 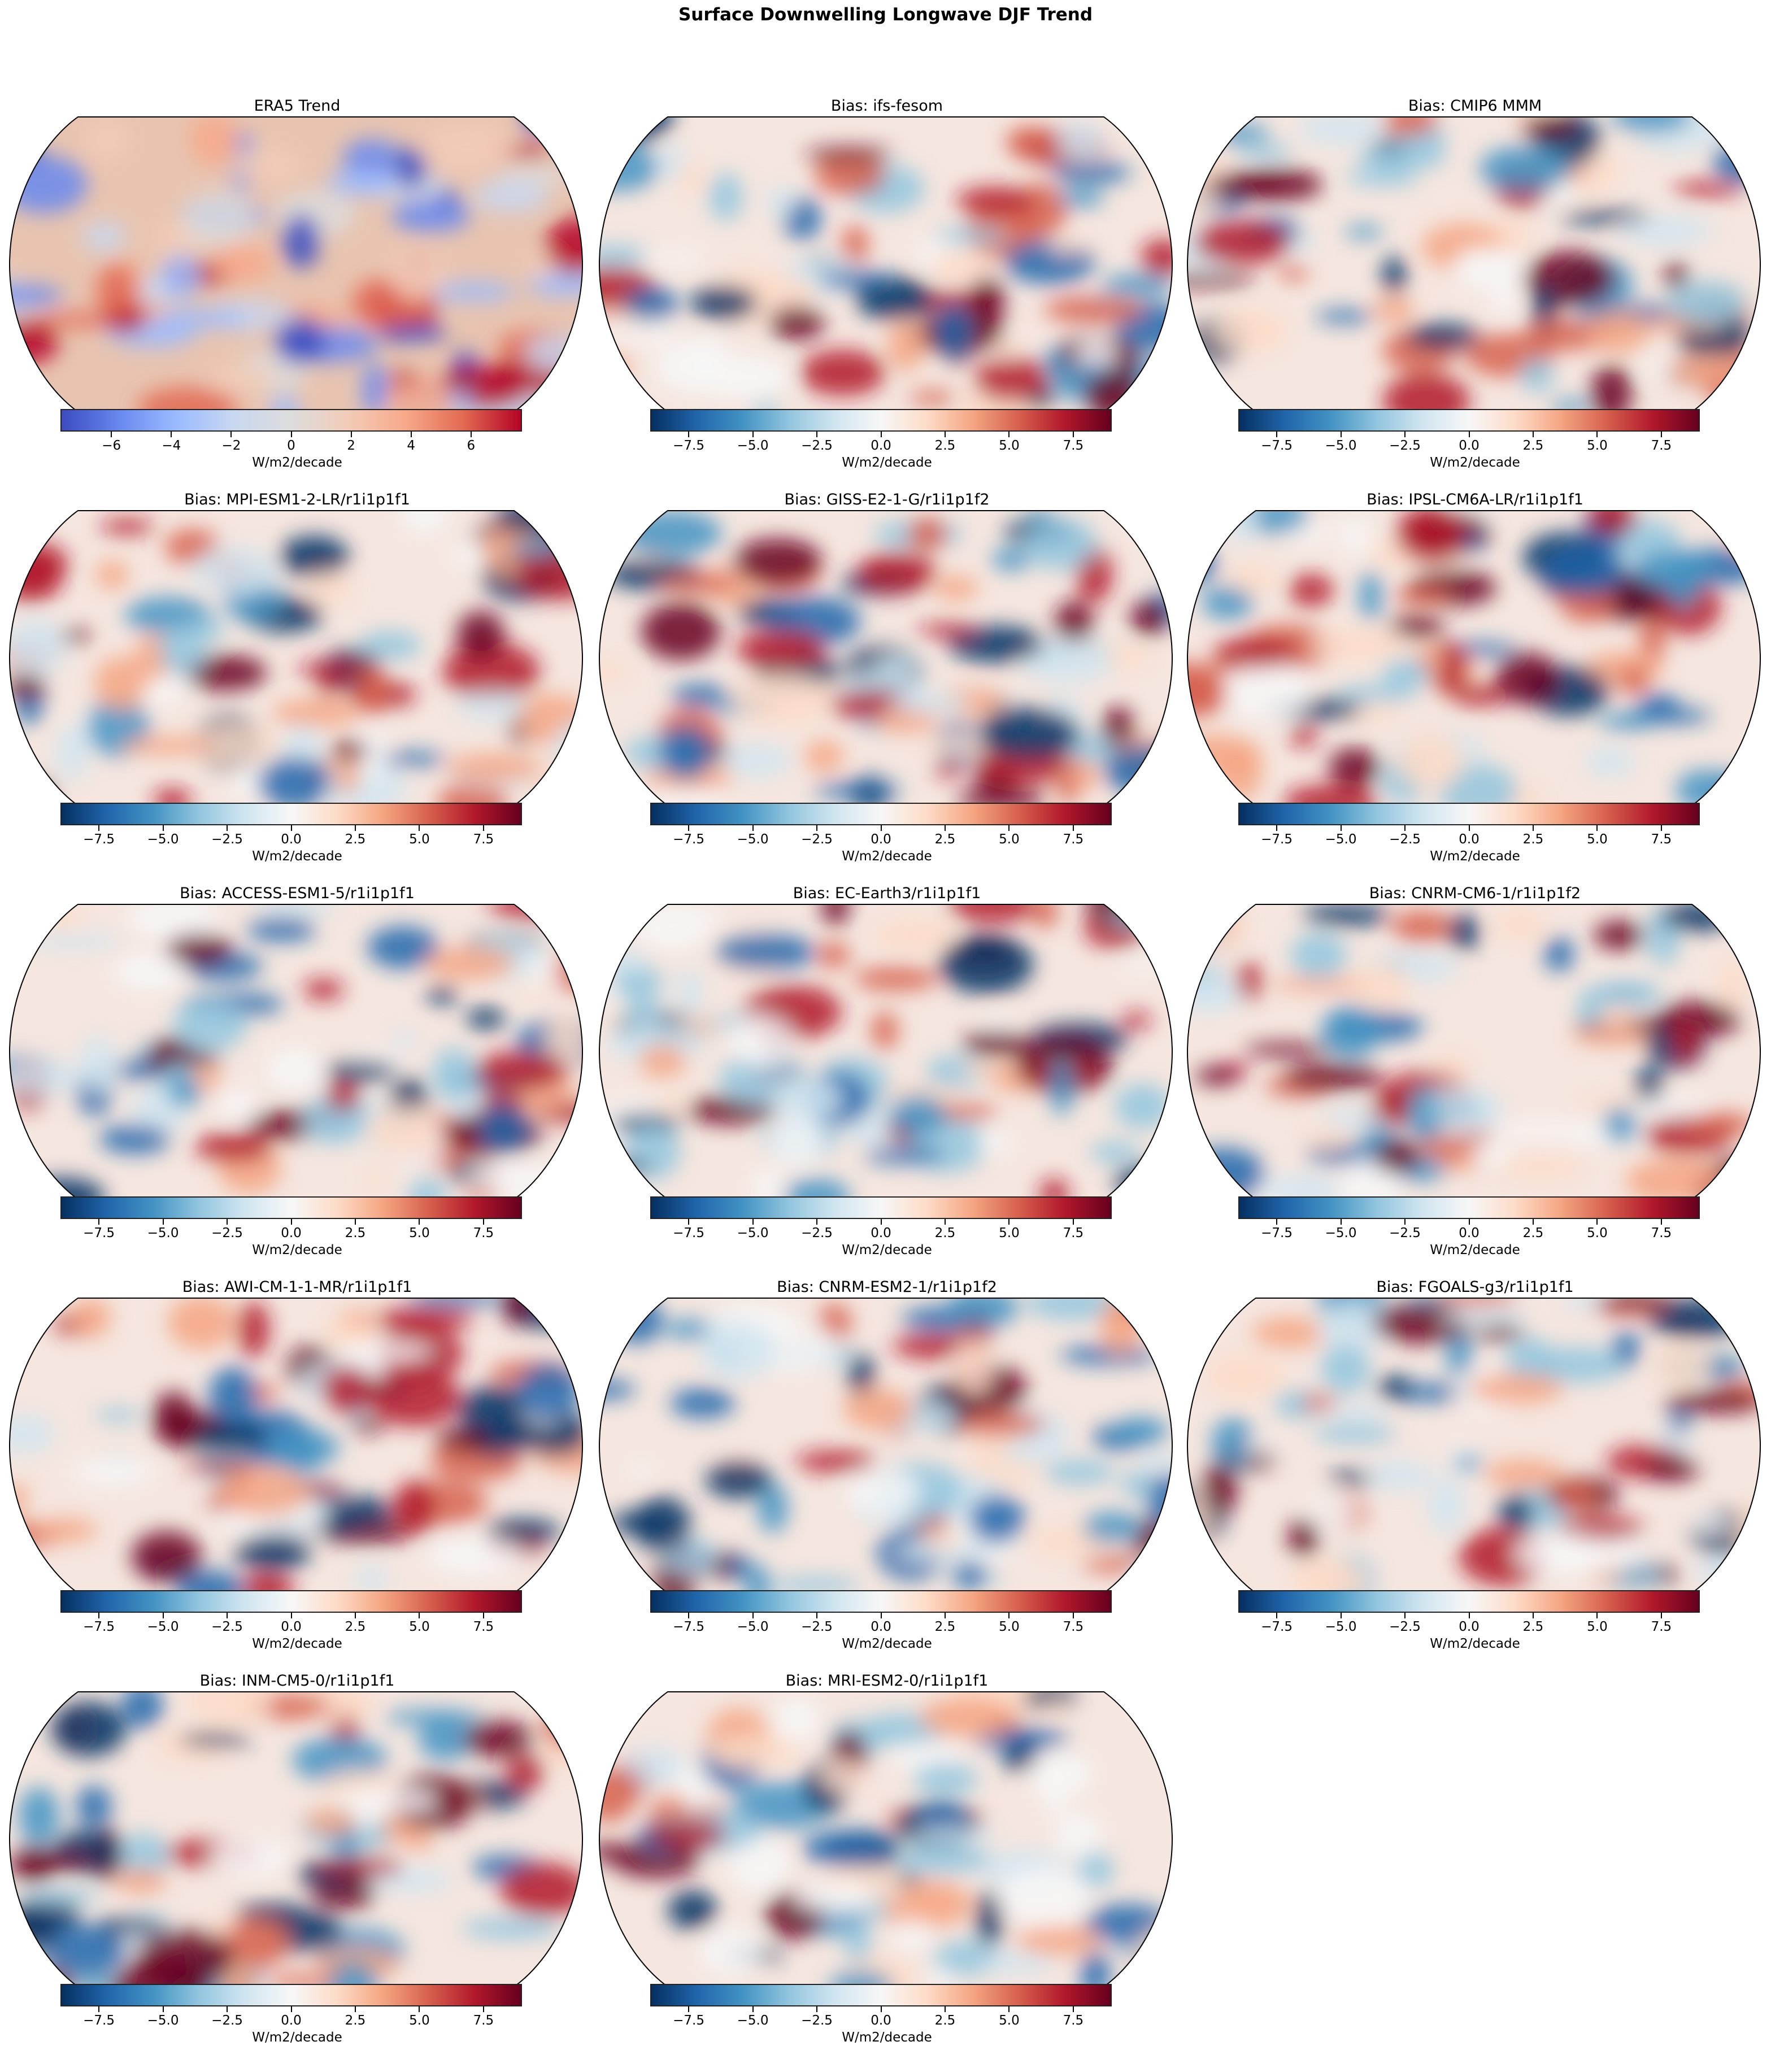 I want to click on panel-title: Bias: FGOALS-g3/r1i1p1f1, so click(x=1475, y=1287).